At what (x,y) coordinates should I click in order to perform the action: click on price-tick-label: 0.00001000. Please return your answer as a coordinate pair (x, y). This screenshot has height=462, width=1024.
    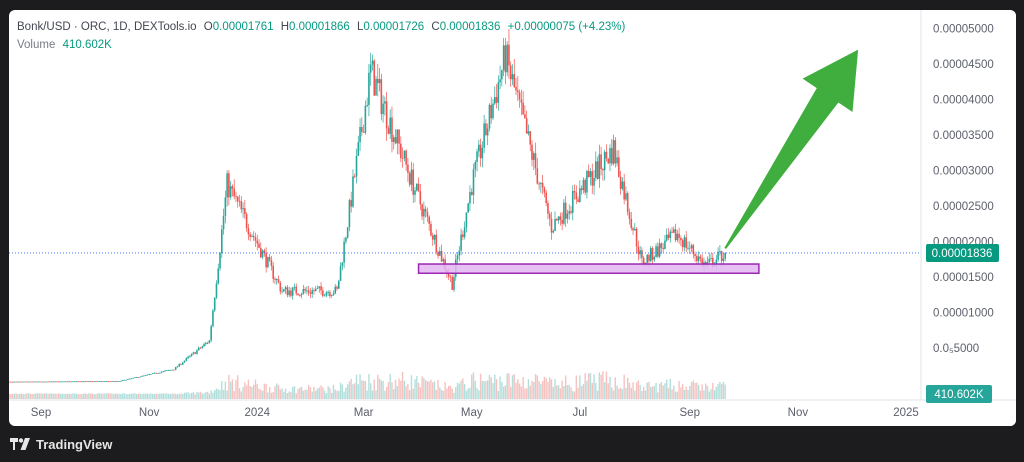
    Looking at the image, I should click on (963, 313).